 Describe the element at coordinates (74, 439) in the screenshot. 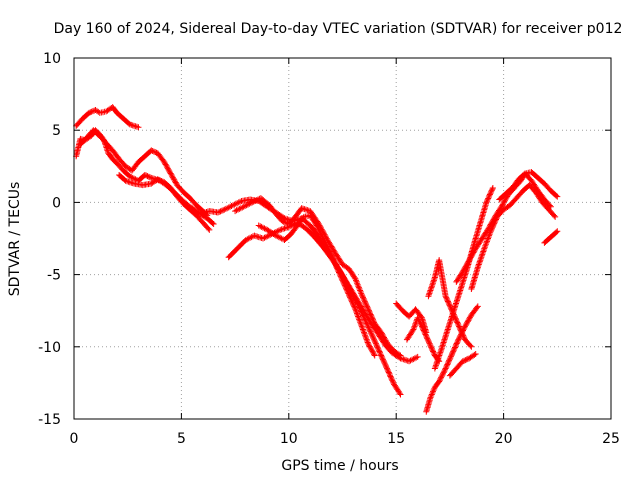

I see `x-tick-label: 0` at that location.